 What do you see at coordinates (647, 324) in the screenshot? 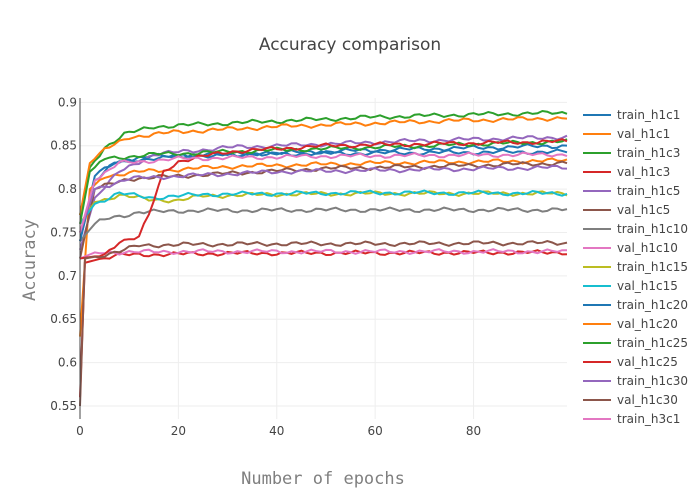
I see `legend-item: val_h1c20` at bounding box center [647, 324].